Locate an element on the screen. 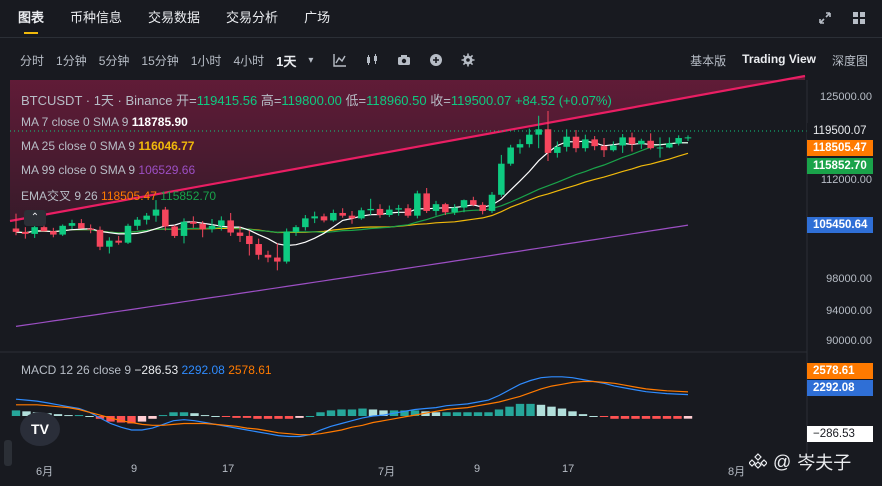 The image size is (882, 486). watermark: @ 岑夫子 is located at coordinates (800, 462).